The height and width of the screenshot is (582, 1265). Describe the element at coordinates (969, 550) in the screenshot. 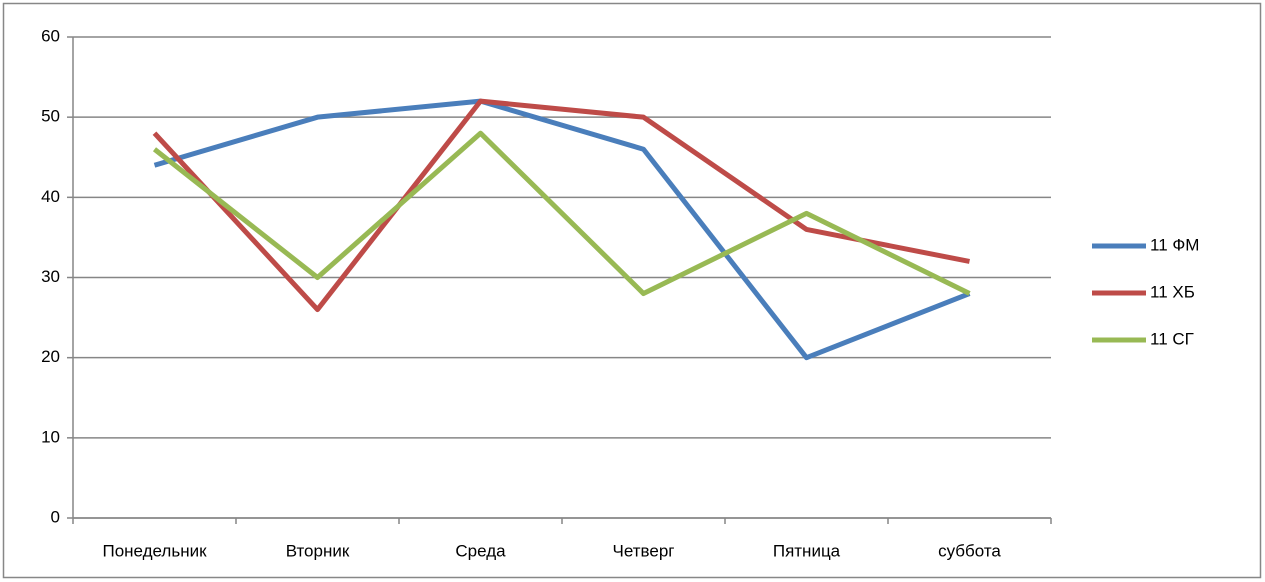

I see `x-tick-label: суббота` at that location.